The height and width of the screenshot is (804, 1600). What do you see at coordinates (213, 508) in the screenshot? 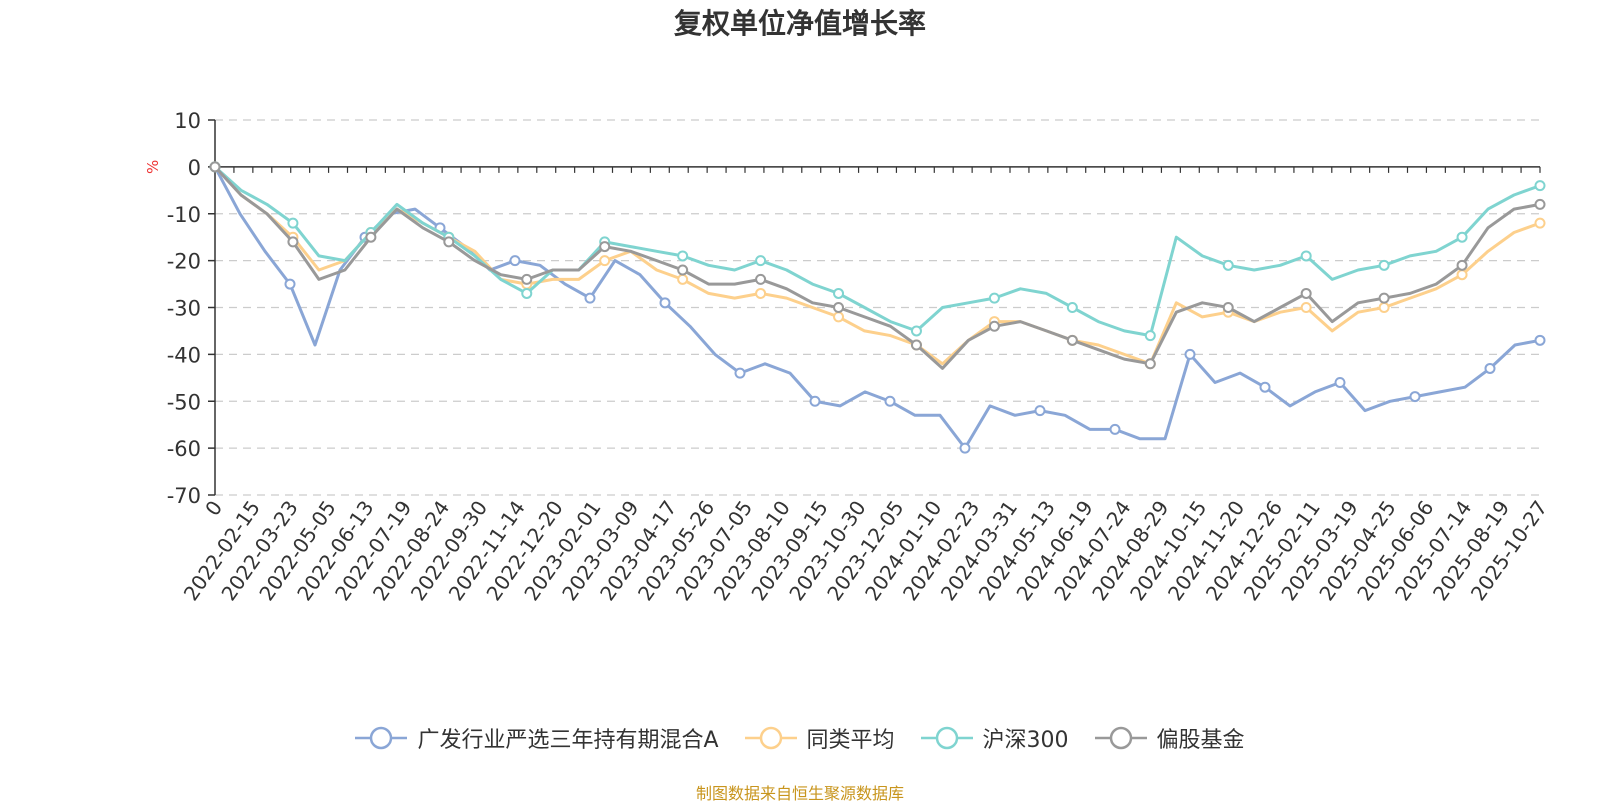
I see `x-tick-label: 0` at bounding box center [213, 508].